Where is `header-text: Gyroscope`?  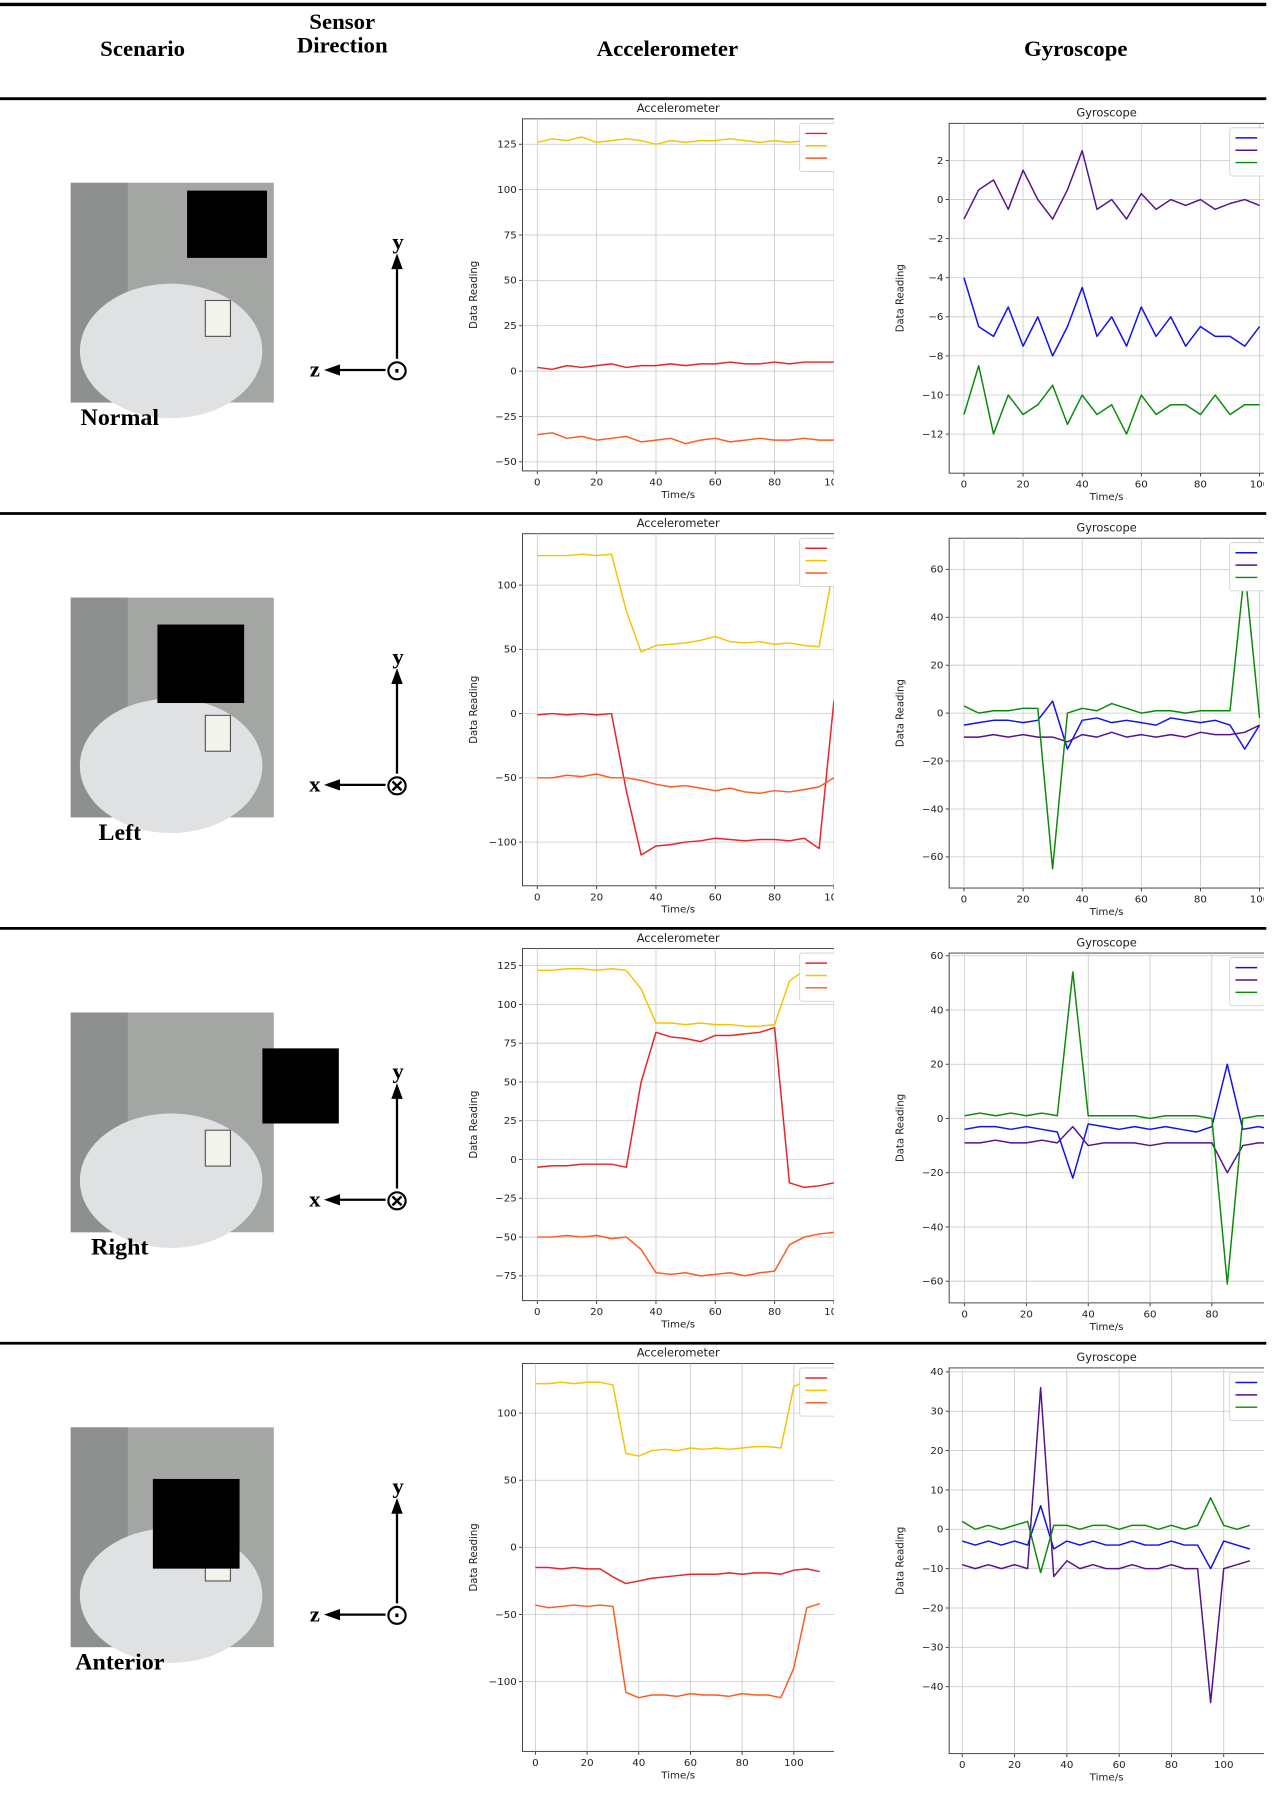
header-text: Gyroscope is located at coordinates (1076, 49).